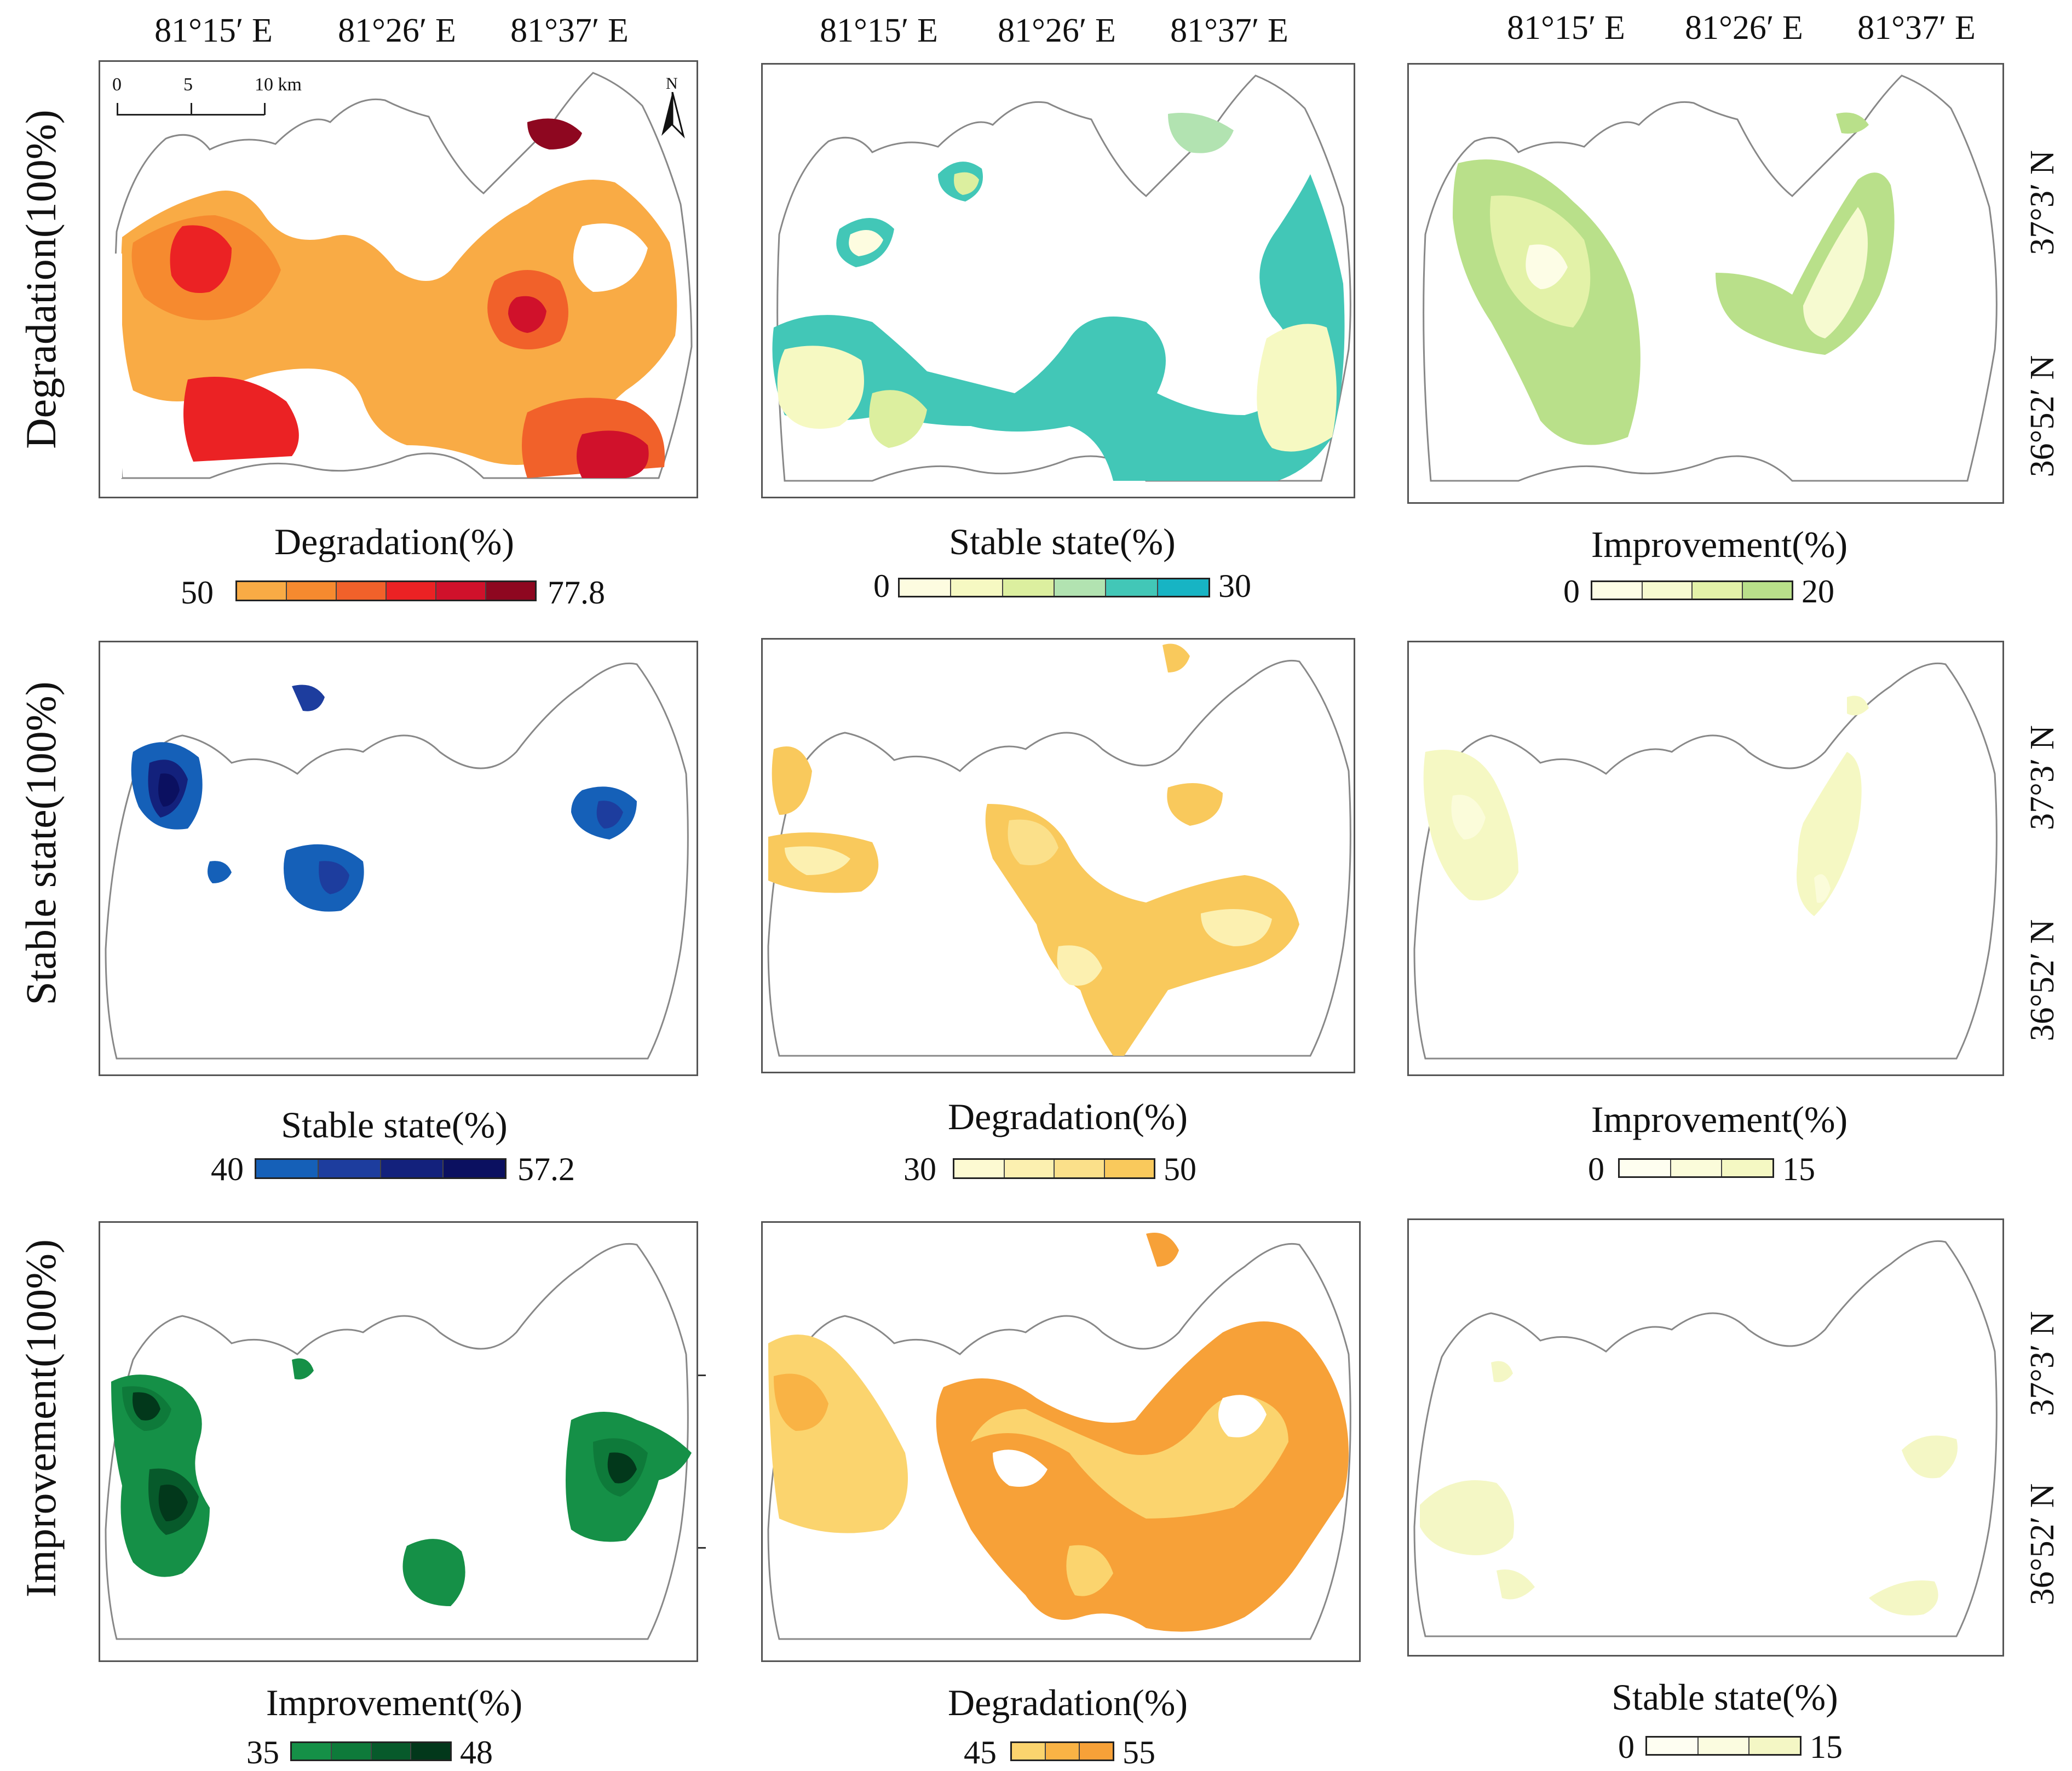  Describe the element at coordinates (1744, 28) in the screenshot. I see `longitude-label: 81°26′ E` at that location.